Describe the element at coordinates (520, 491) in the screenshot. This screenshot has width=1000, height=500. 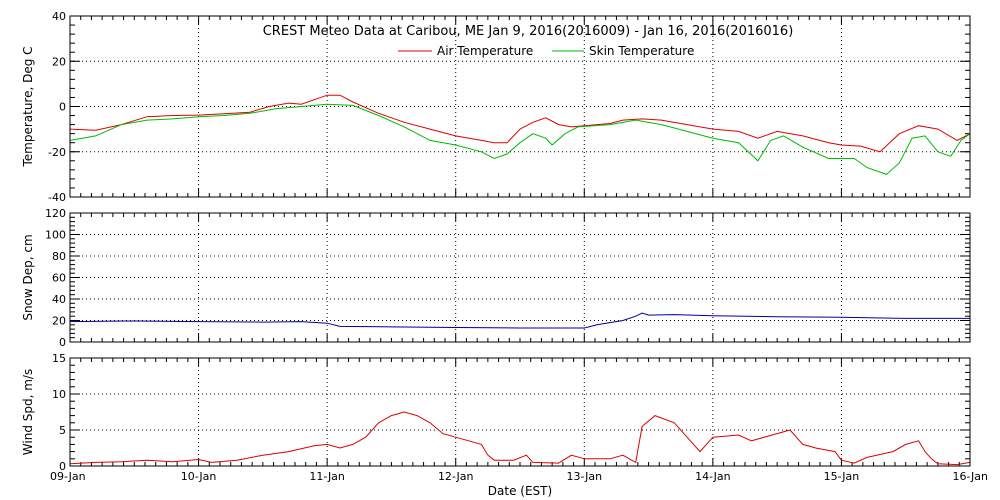
I see `x-axis-label: Date (EST)` at that location.